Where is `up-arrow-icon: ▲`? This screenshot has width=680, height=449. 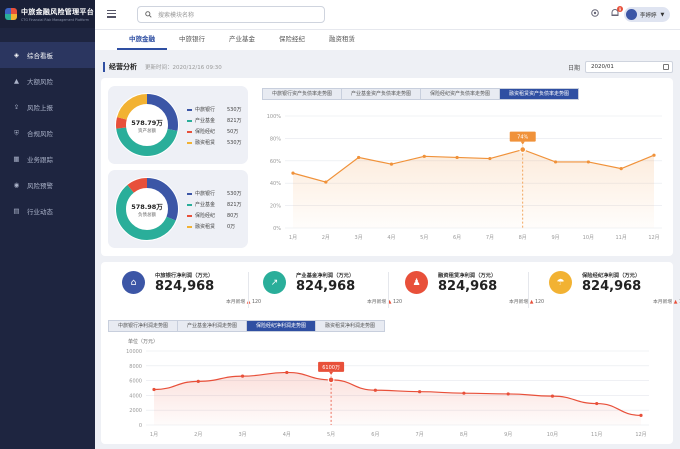 up-arrow-icon: ▲ is located at coordinates (675, 302).